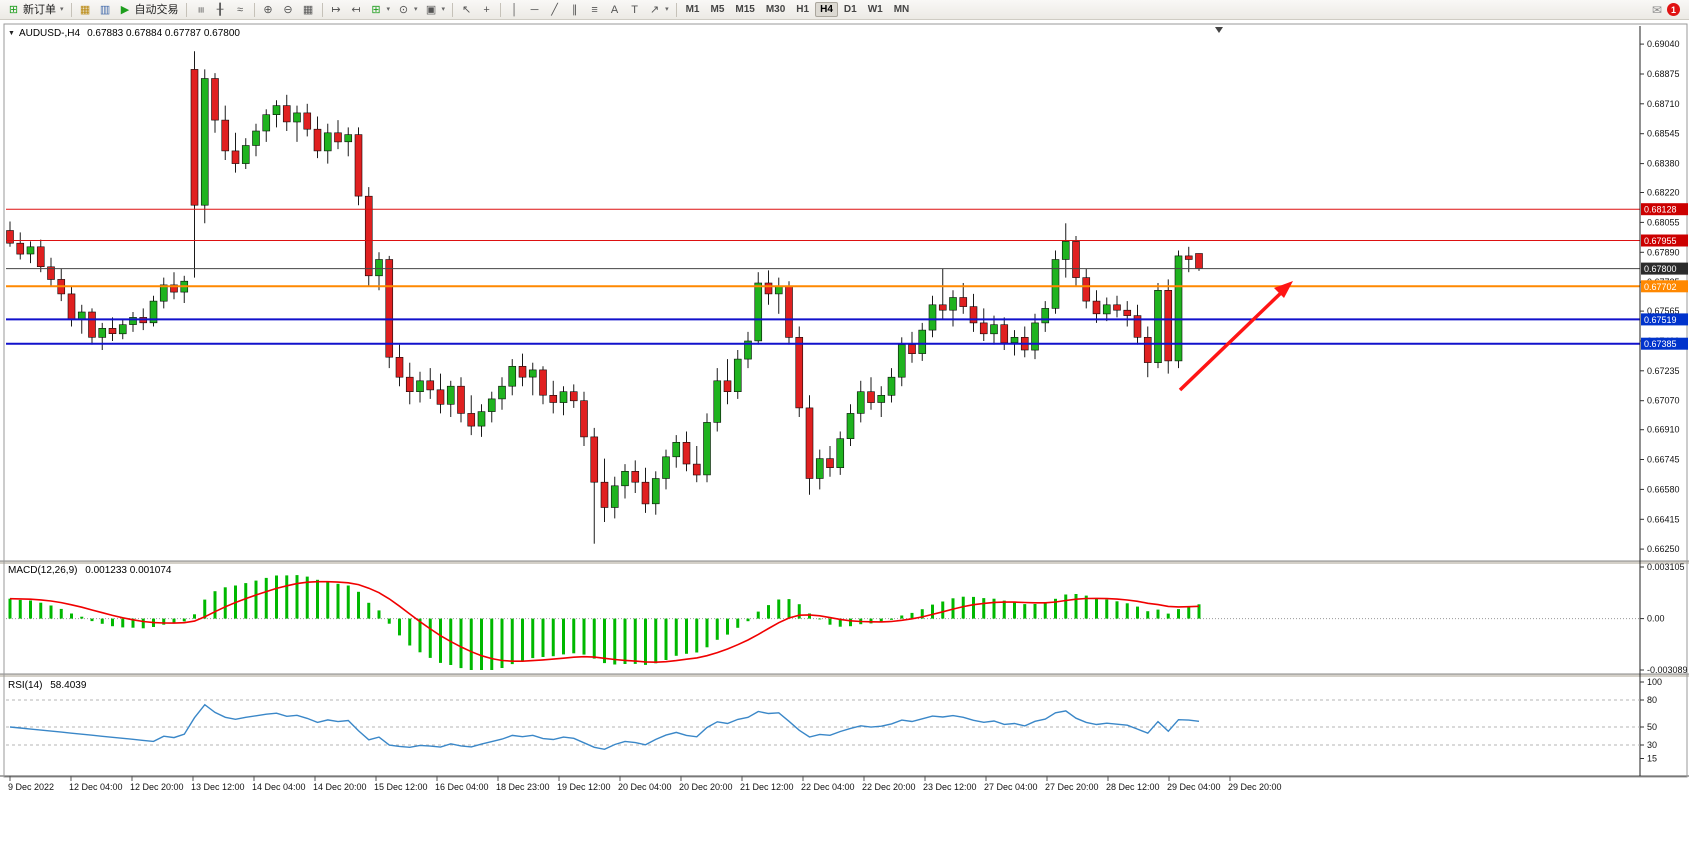 This screenshot has width=1689, height=860. I want to click on timeframe-m5-button: M5, so click(717, 9).